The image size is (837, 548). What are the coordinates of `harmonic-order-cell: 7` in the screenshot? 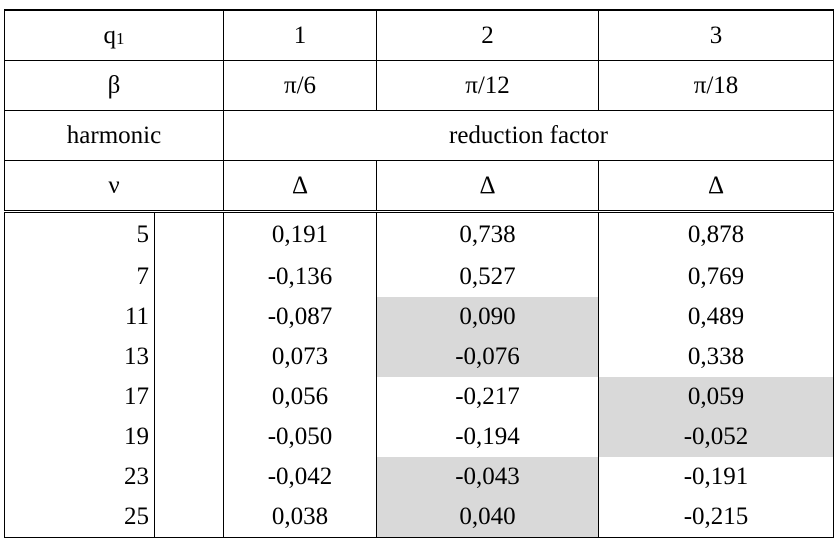 It's located at (79, 277).